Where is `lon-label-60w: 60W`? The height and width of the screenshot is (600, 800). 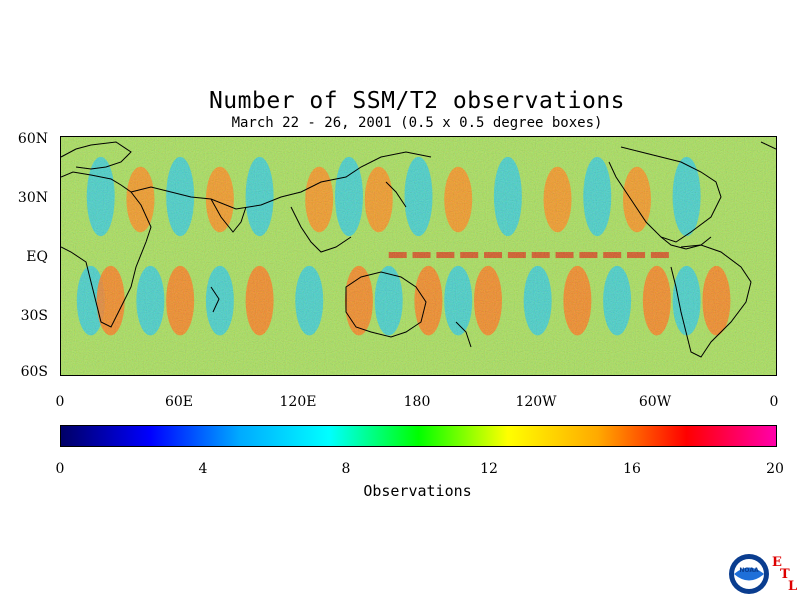
lon-label-60w: 60W is located at coordinates (655, 402).